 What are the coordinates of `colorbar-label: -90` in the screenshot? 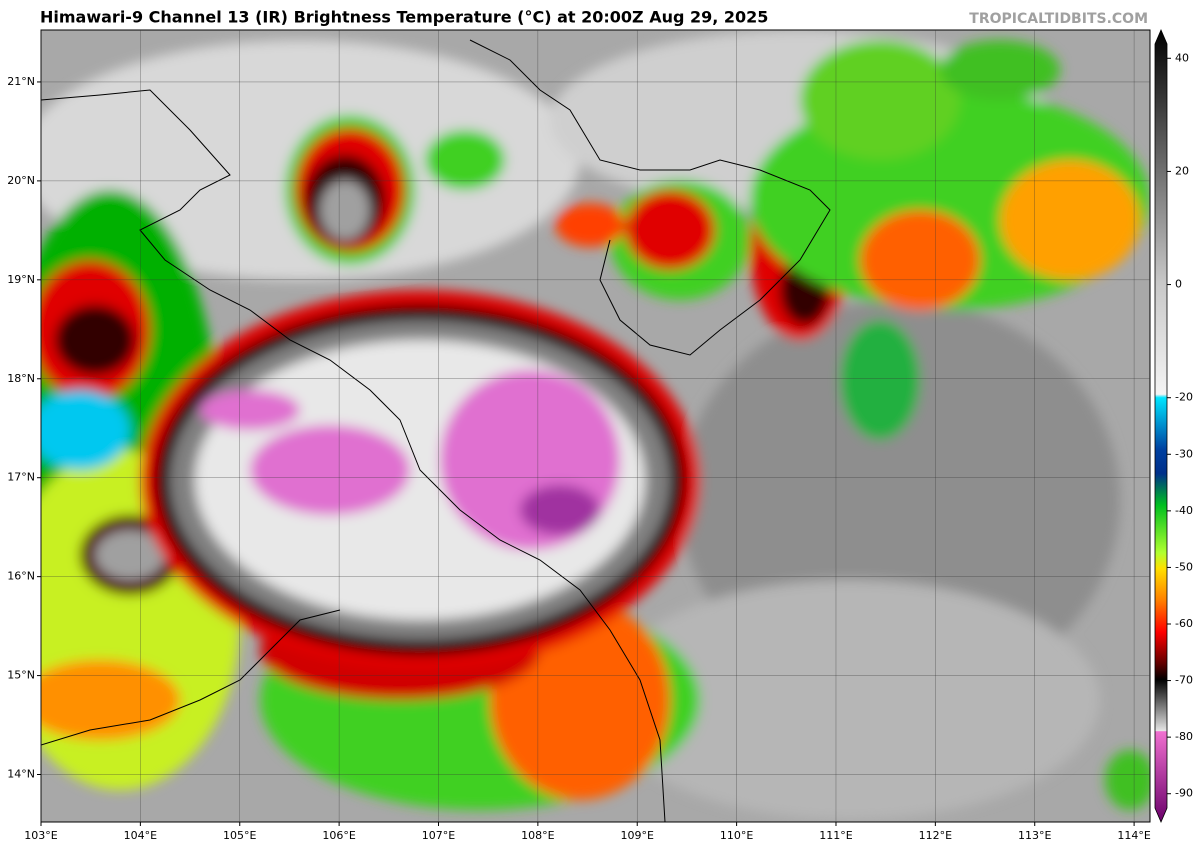 It's located at (1184, 793).